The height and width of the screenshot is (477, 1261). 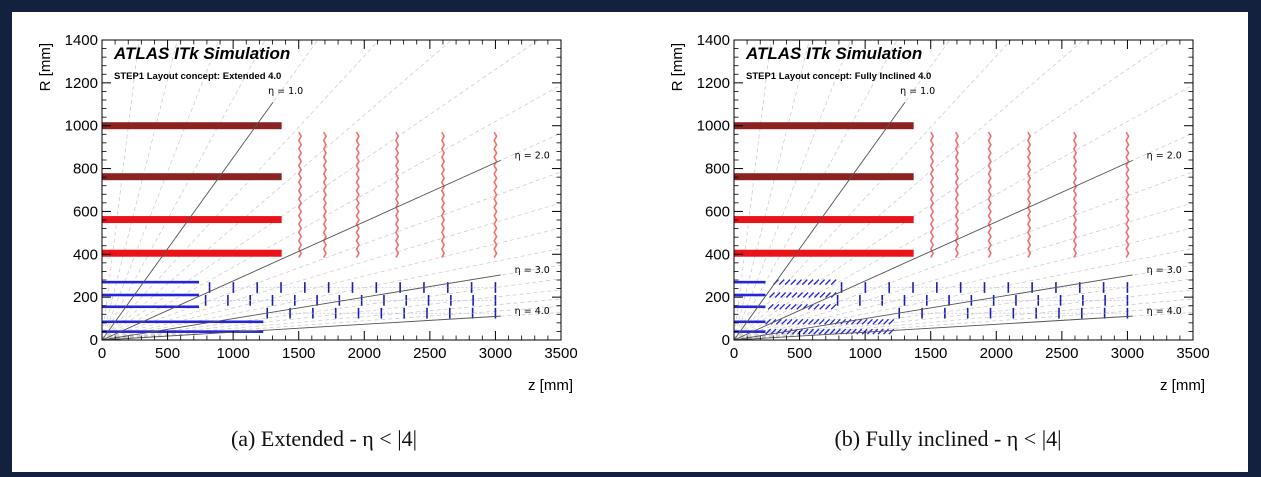 What do you see at coordinates (324, 438) in the screenshot?
I see `caption-extended: (a) Extended - η < |4|` at bounding box center [324, 438].